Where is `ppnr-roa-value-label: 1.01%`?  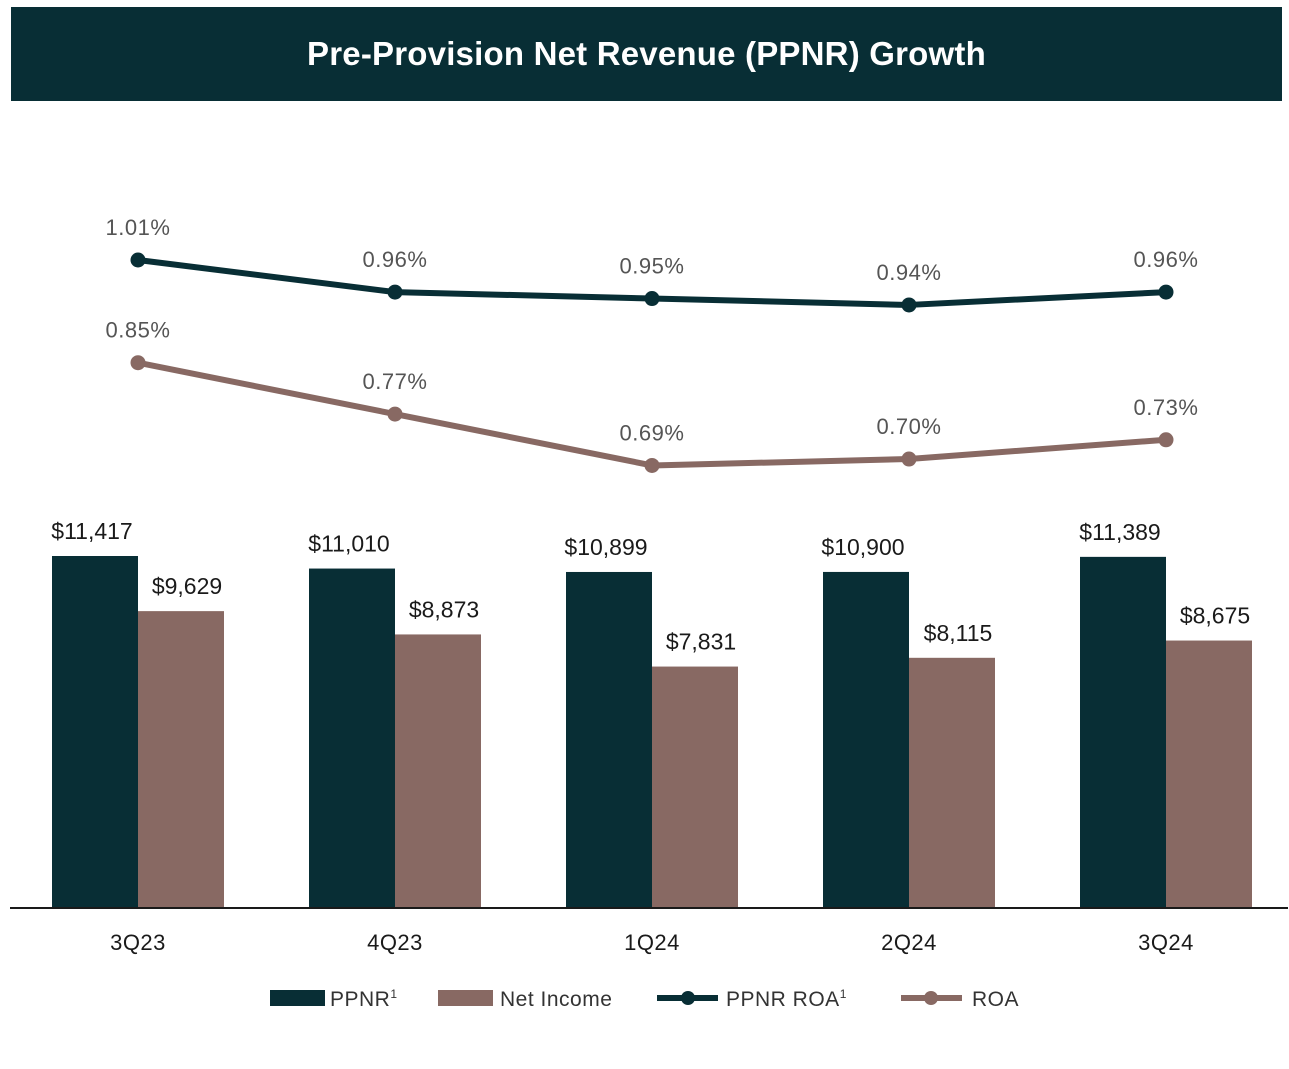 ppnr-roa-value-label: 1.01% is located at coordinates (138, 227).